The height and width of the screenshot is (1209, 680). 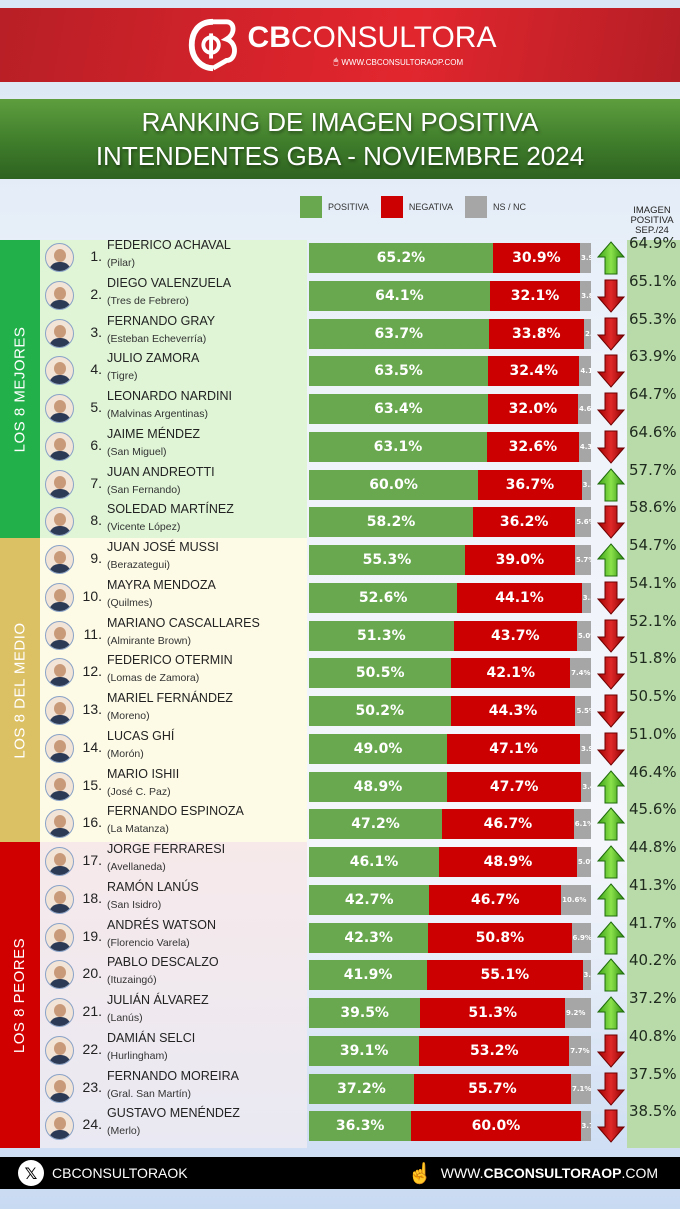 What do you see at coordinates (534, 371) in the screenshot?
I see `bar-segment-negativa: 32.4%` at bounding box center [534, 371].